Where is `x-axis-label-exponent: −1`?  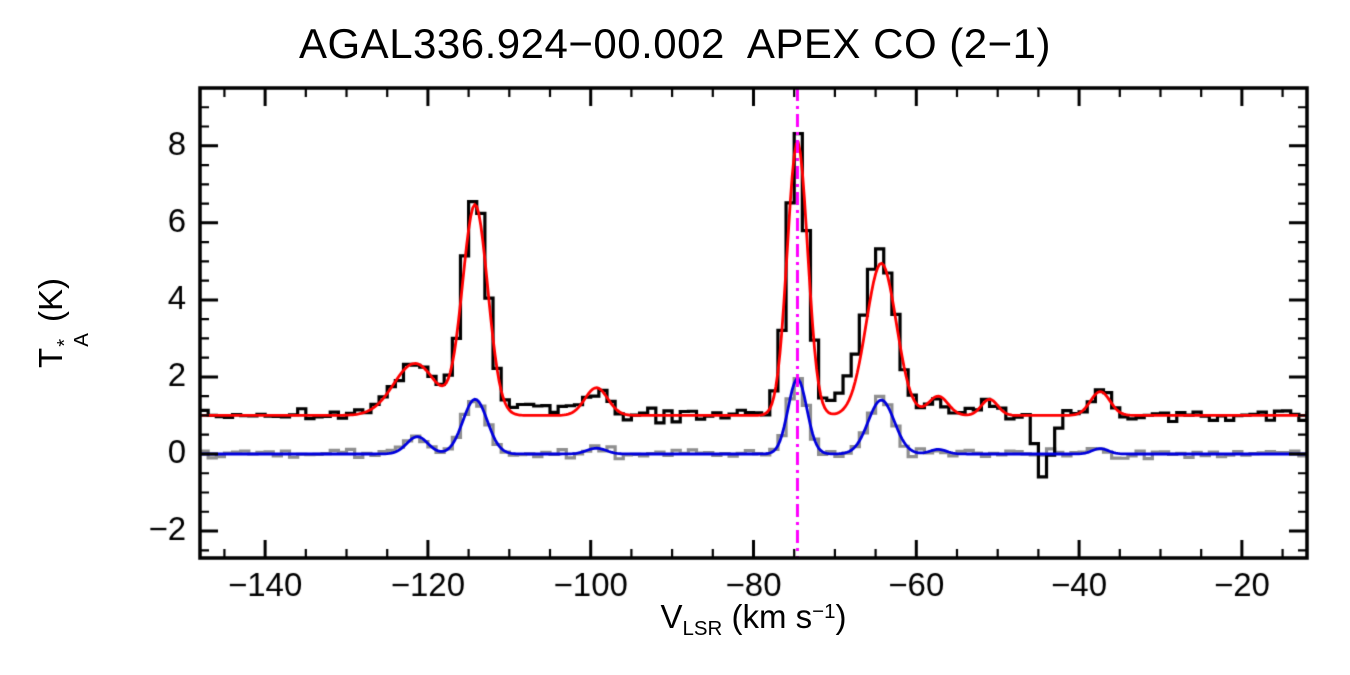
x-axis-label-exponent: −1 is located at coordinates (824, 611).